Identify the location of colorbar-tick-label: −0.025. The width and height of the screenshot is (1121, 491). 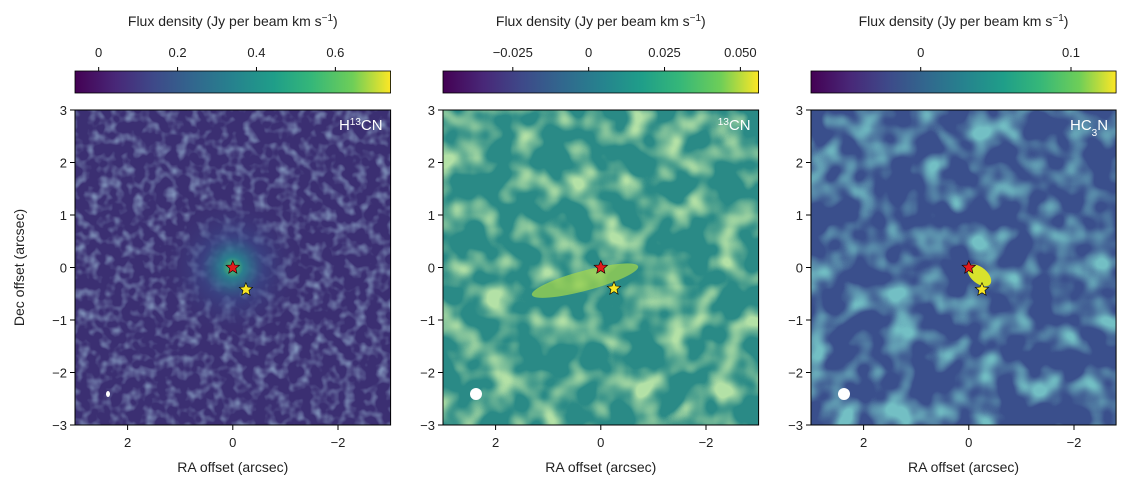
(513, 52).